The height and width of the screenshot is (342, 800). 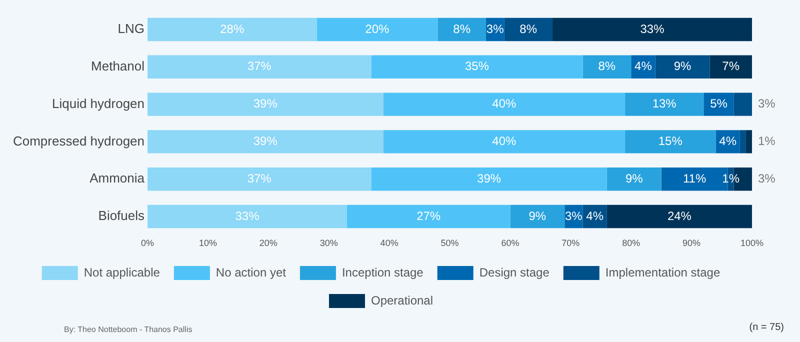 I want to click on legend-label: Operational, so click(x=402, y=300).